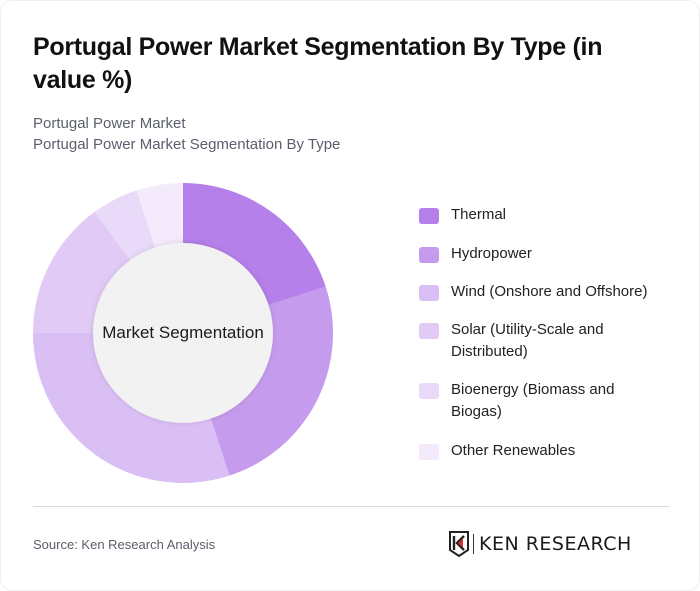  Describe the element at coordinates (473, 544) in the screenshot. I see `logo-separator` at that location.